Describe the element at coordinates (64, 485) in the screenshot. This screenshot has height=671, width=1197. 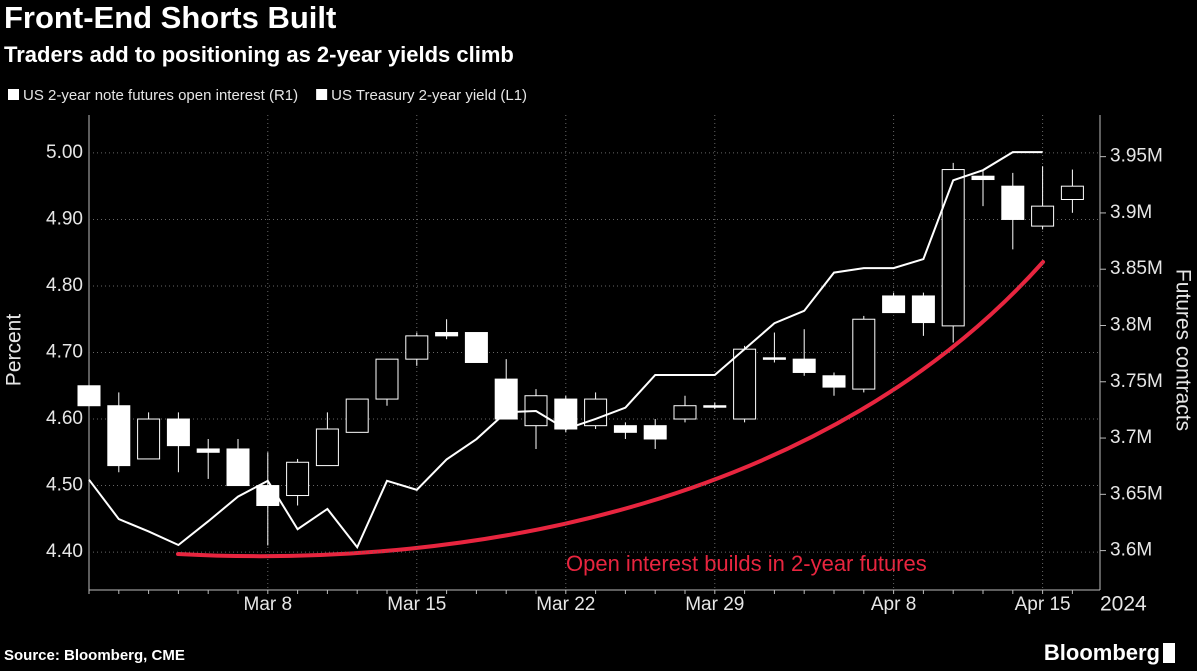
I see `y-tick-label: 4.50` at that location.